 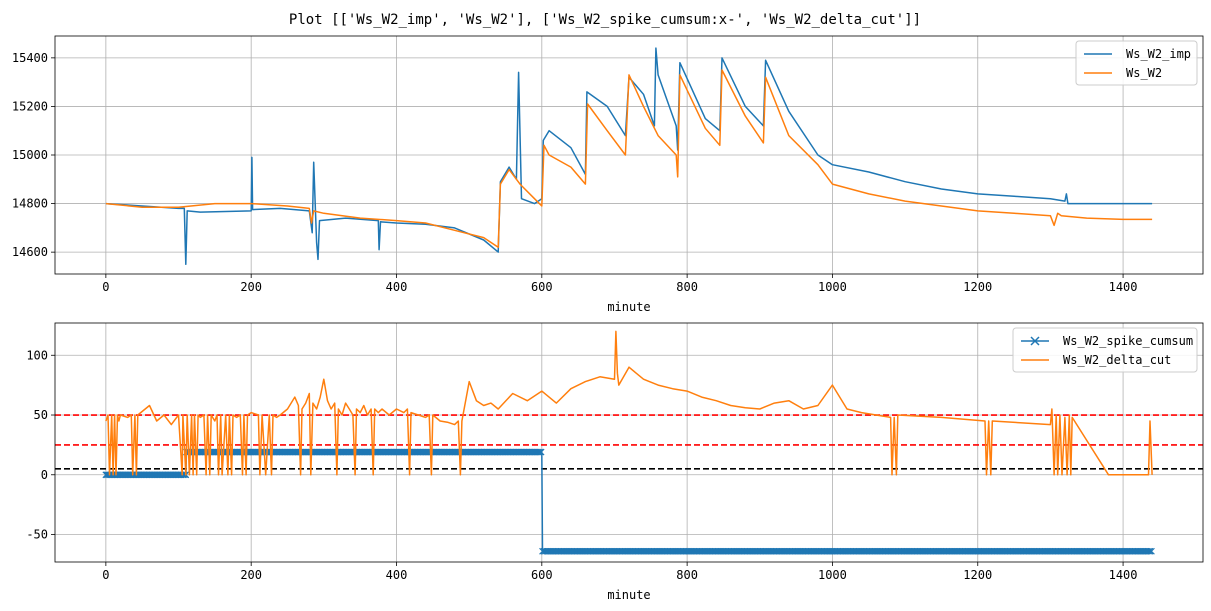 What do you see at coordinates (1158, 54) in the screenshot?
I see `legend-label: Ws_W2_imp` at bounding box center [1158, 54].